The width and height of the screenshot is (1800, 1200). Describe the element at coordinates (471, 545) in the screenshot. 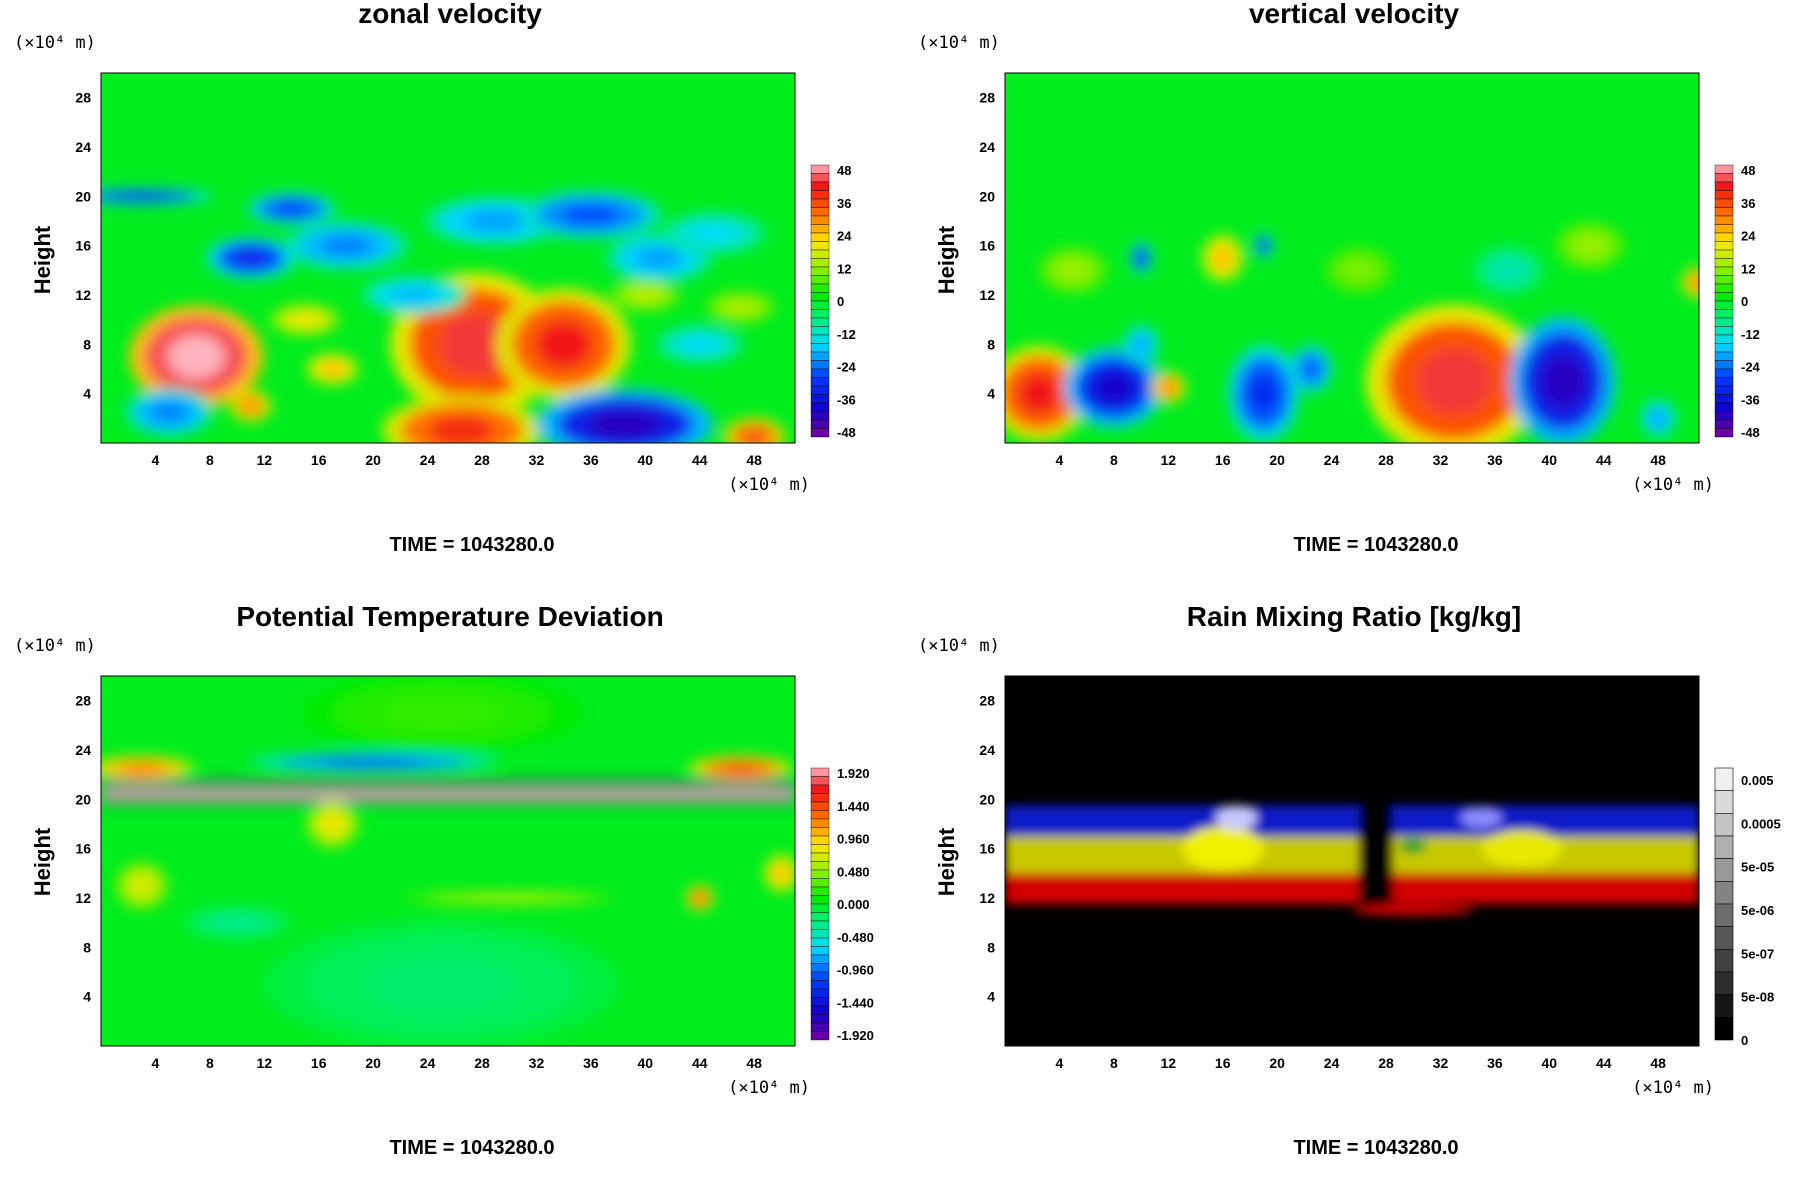

I see `time-label: TIME = 1043280.0` at that location.